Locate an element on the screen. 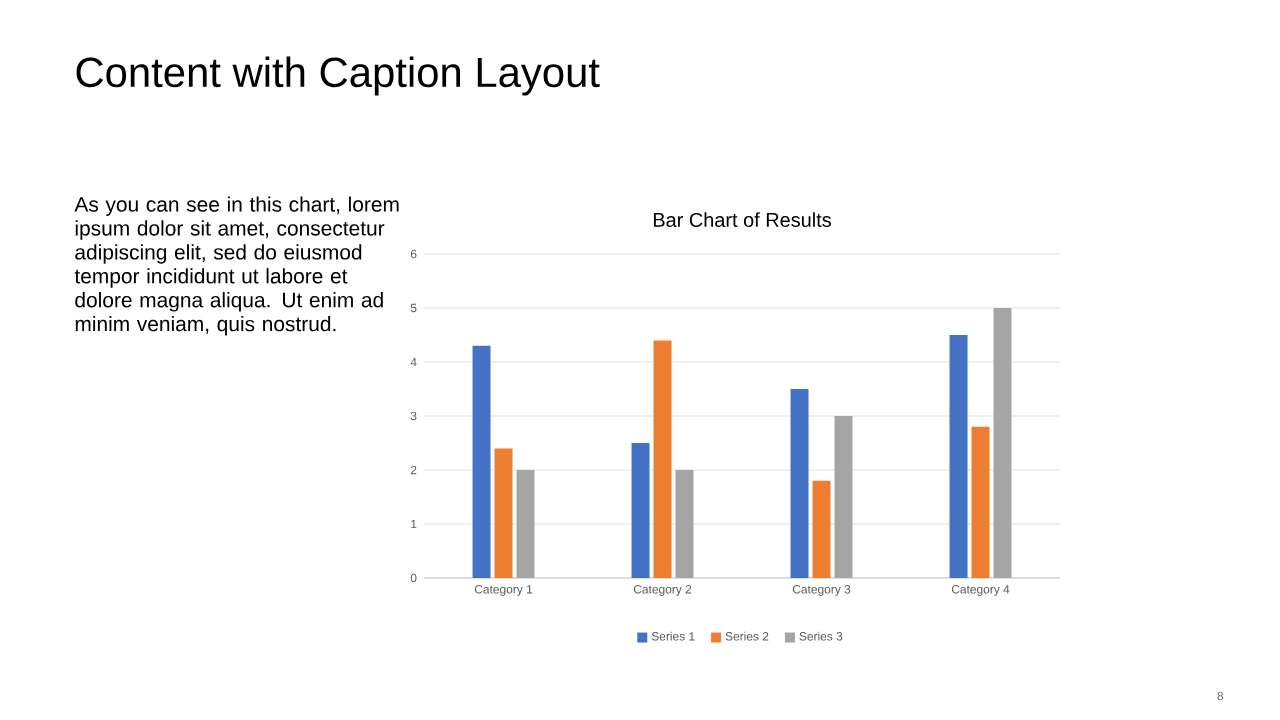 Image resolution: width=1280 pixels, height=720 pixels. text: As you can see in this chart, lorem ipsum dolor sit amet, consectetur adipiscing elit, sed do eiusmod tempor incididunt ut labore et dolore magna aliqua. Ut enim ad minim veniam, quis nostrud. is located at coordinates (236, 266).